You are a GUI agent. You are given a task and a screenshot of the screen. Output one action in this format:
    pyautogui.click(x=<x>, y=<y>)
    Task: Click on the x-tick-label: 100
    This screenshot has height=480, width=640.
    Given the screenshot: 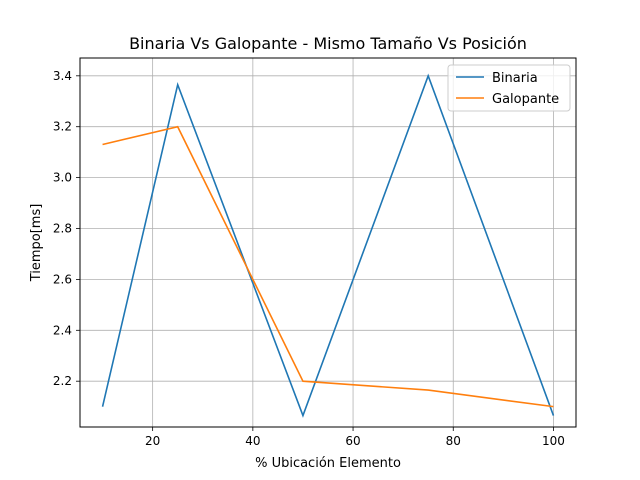 What is the action you would take?
    pyautogui.click(x=553, y=441)
    